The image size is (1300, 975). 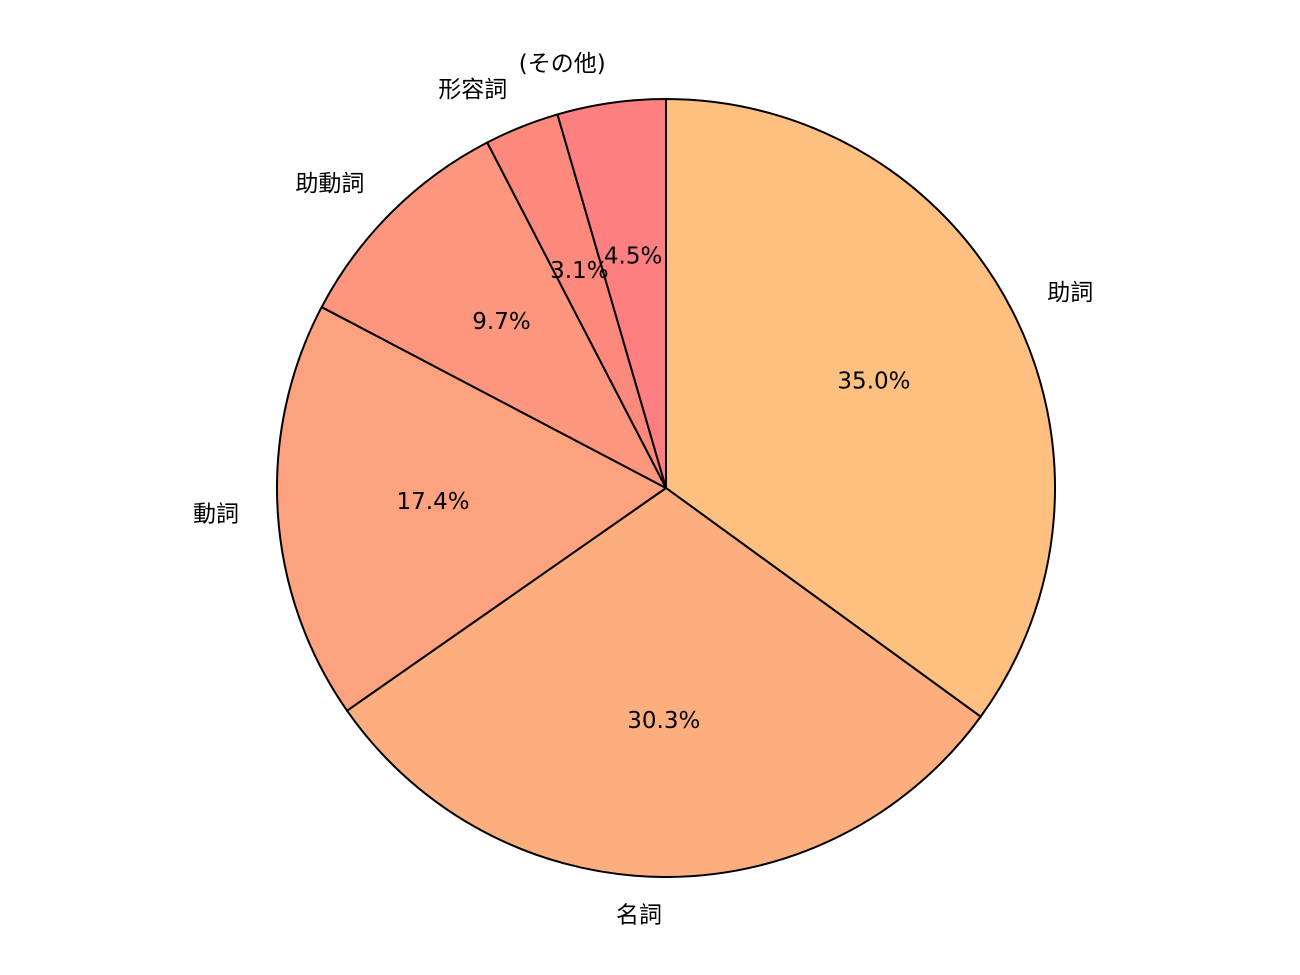 What do you see at coordinates (873, 382) in the screenshot?
I see `slice-percent-label: 35.0%` at bounding box center [873, 382].